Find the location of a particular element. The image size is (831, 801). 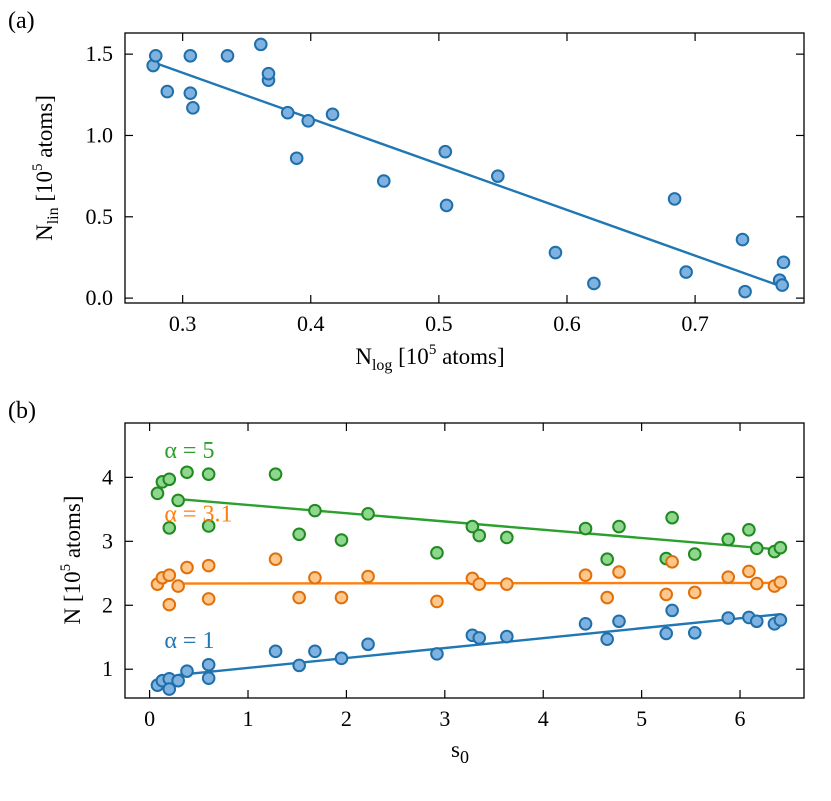

x-tick-label: 5 is located at coordinates (641, 718).